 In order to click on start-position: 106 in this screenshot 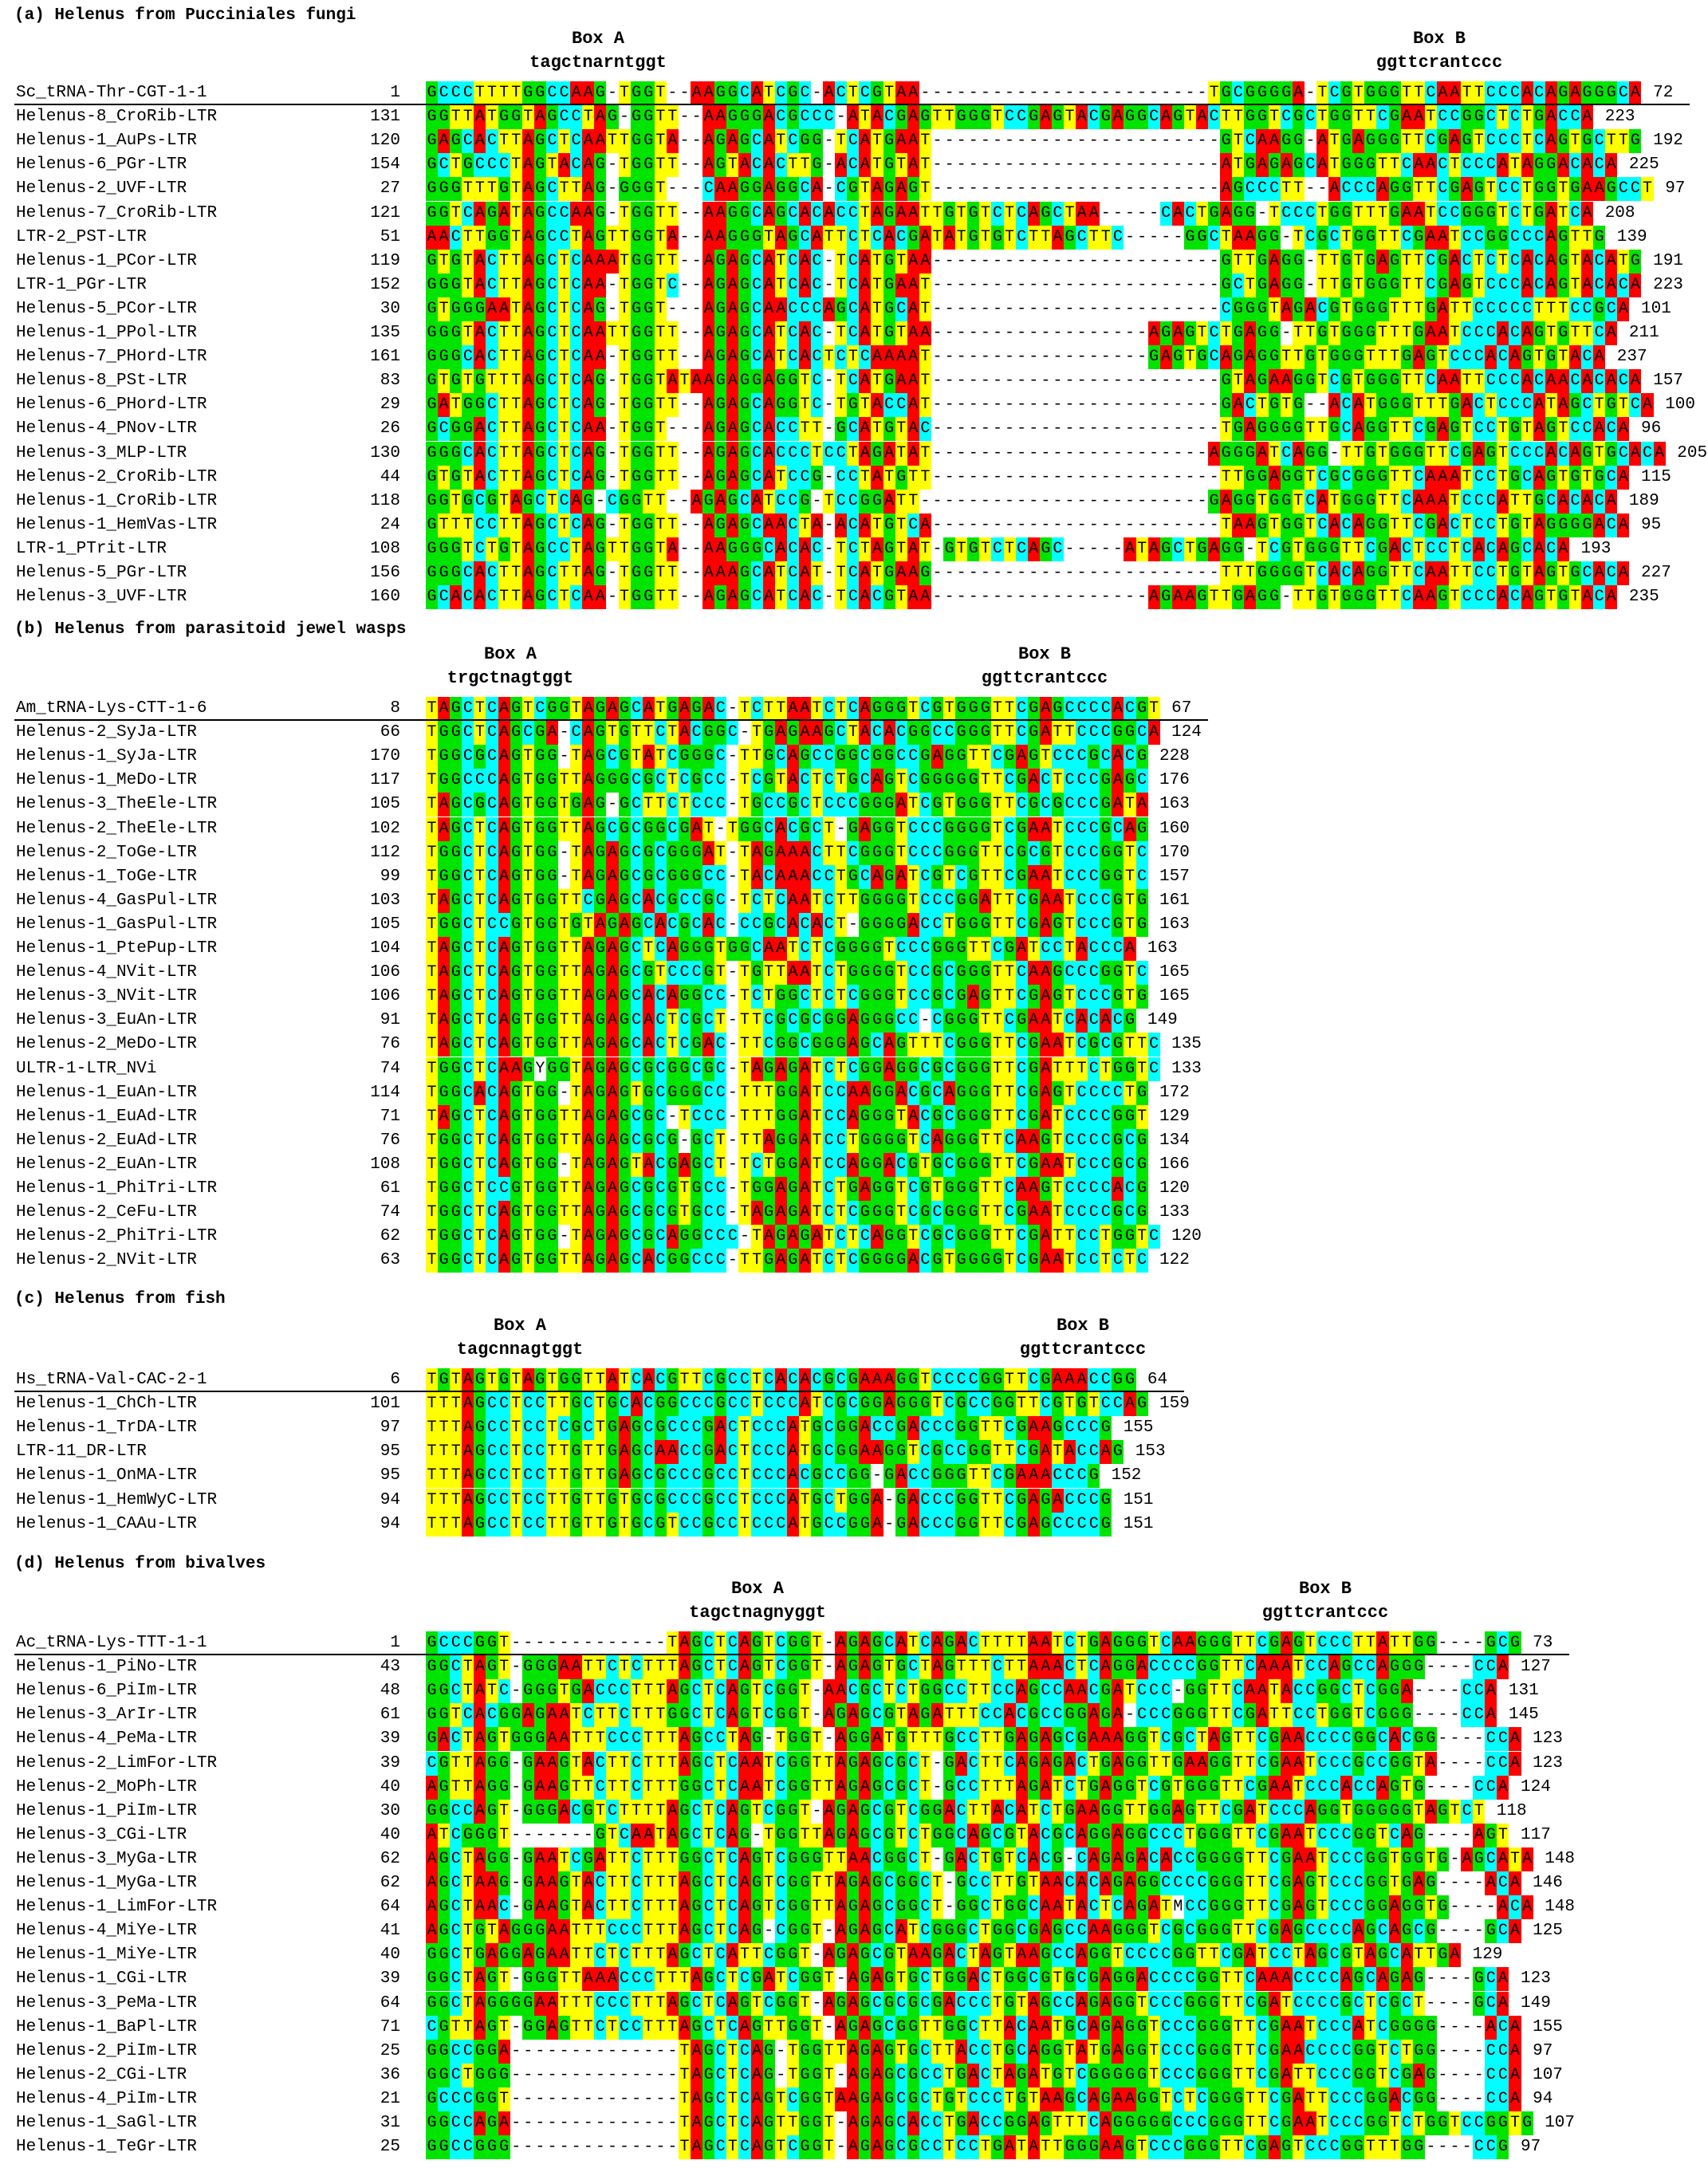, I will do `click(385, 996)`.